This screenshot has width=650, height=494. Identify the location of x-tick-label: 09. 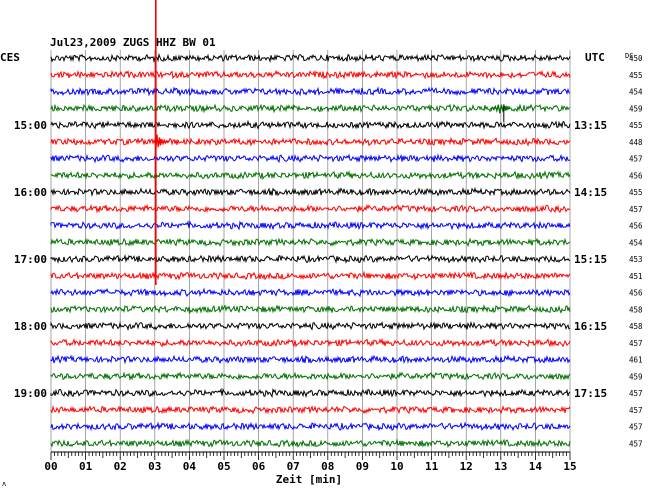
(362, 466).